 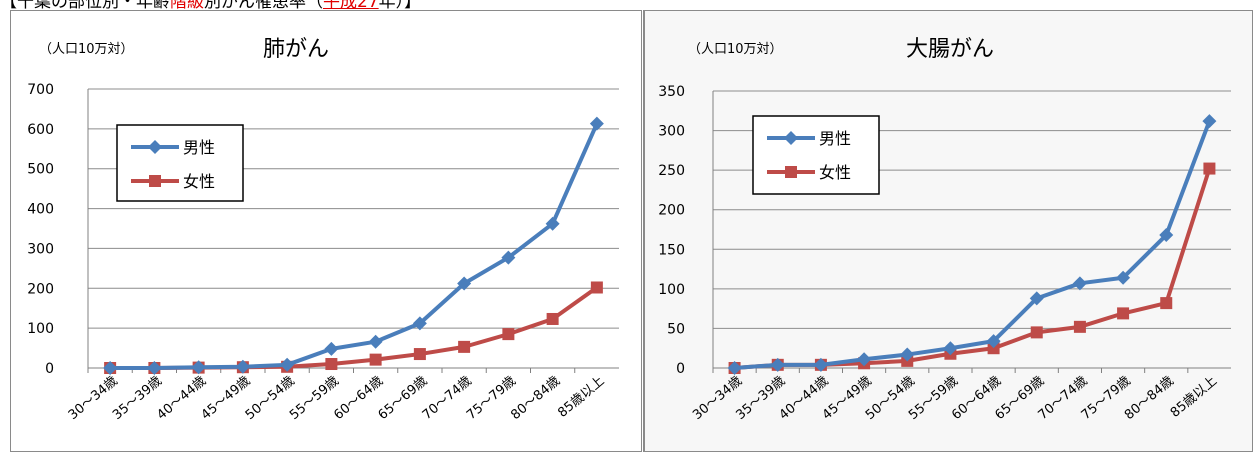 What do you see at coordinates (400, 6) in the screenshot?
I see `header-suffix: 年）】` at bounding box center [400, 6].